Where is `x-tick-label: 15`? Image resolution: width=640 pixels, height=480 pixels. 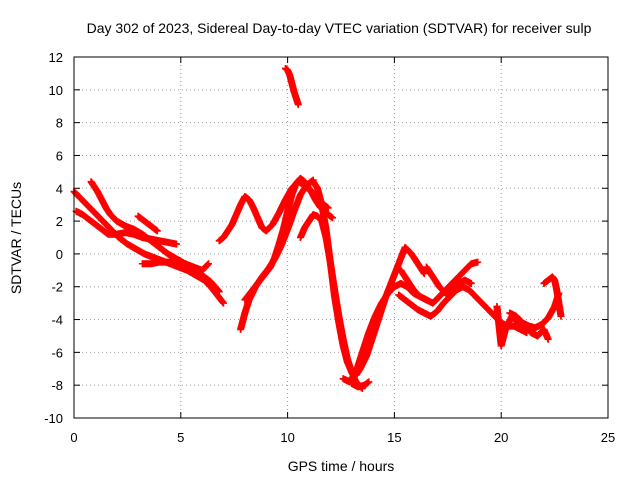 x-tick-label: 15 is located at coordinates (394, 437).